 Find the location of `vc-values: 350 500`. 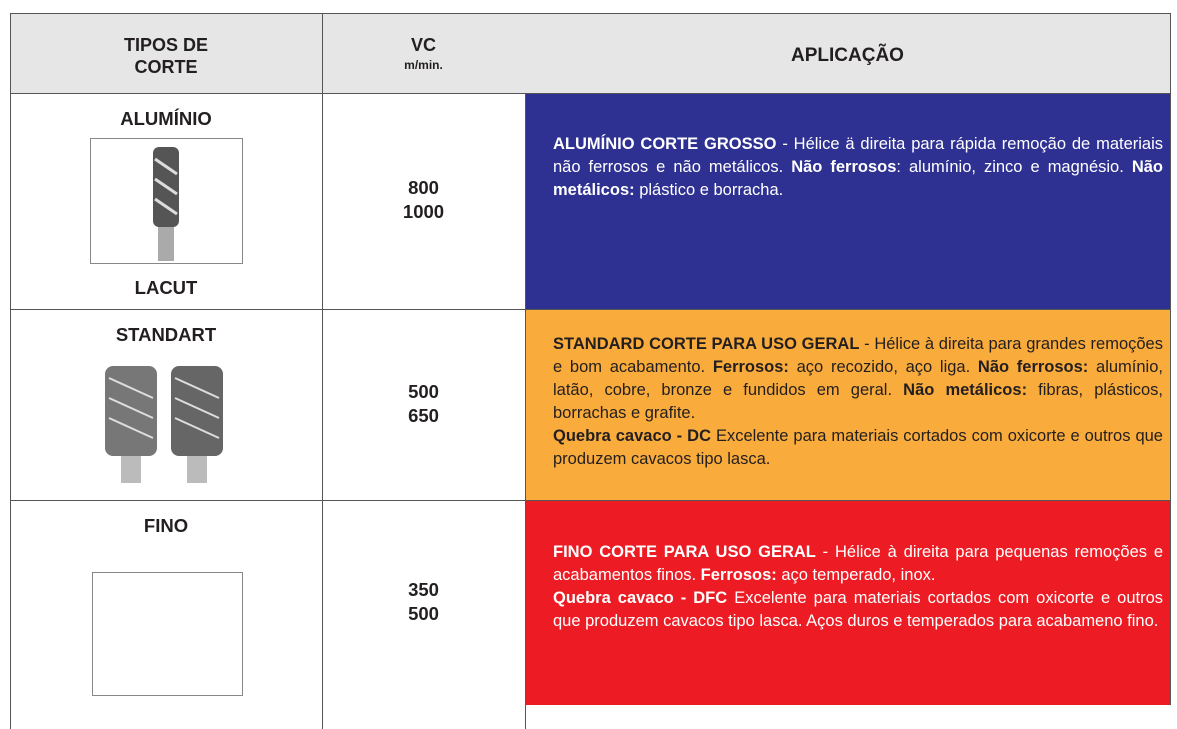

vc-values: 350 500 is located at coordinates (423, 602).